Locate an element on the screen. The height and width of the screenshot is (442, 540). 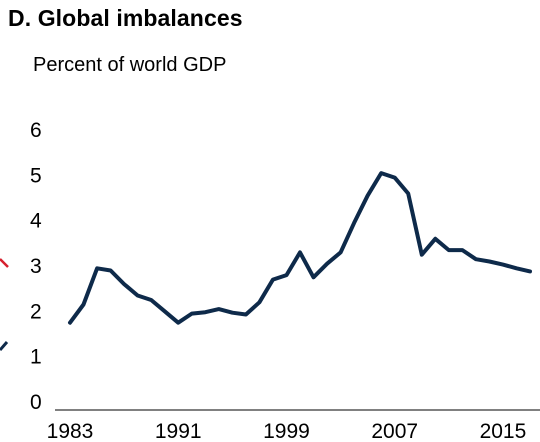
x-tick-label: 1999 is located at coordinates (286, 431).